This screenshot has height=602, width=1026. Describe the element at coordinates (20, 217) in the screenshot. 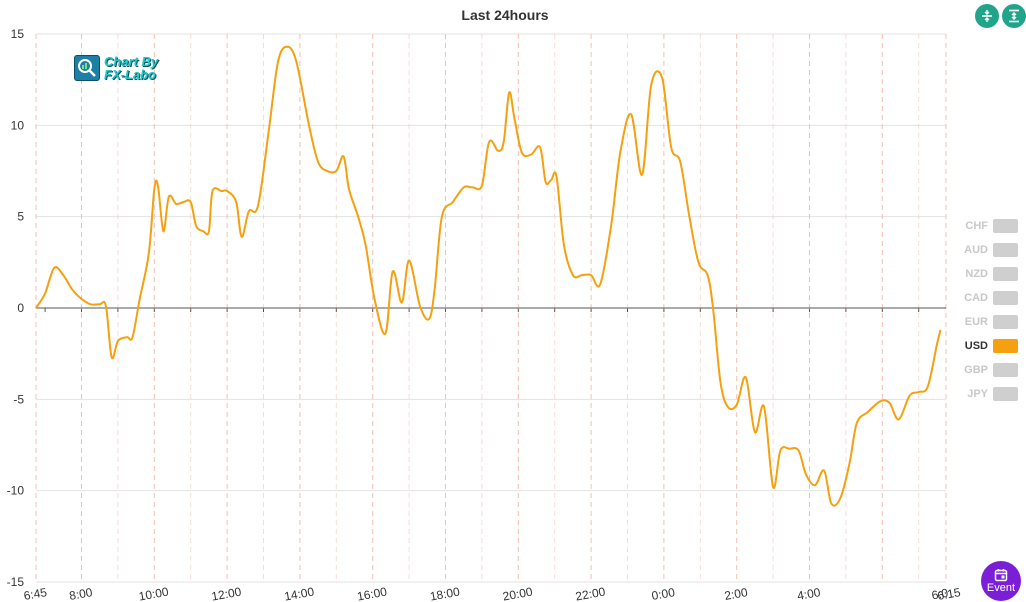

I see `y-tick-label: 5` at that location.